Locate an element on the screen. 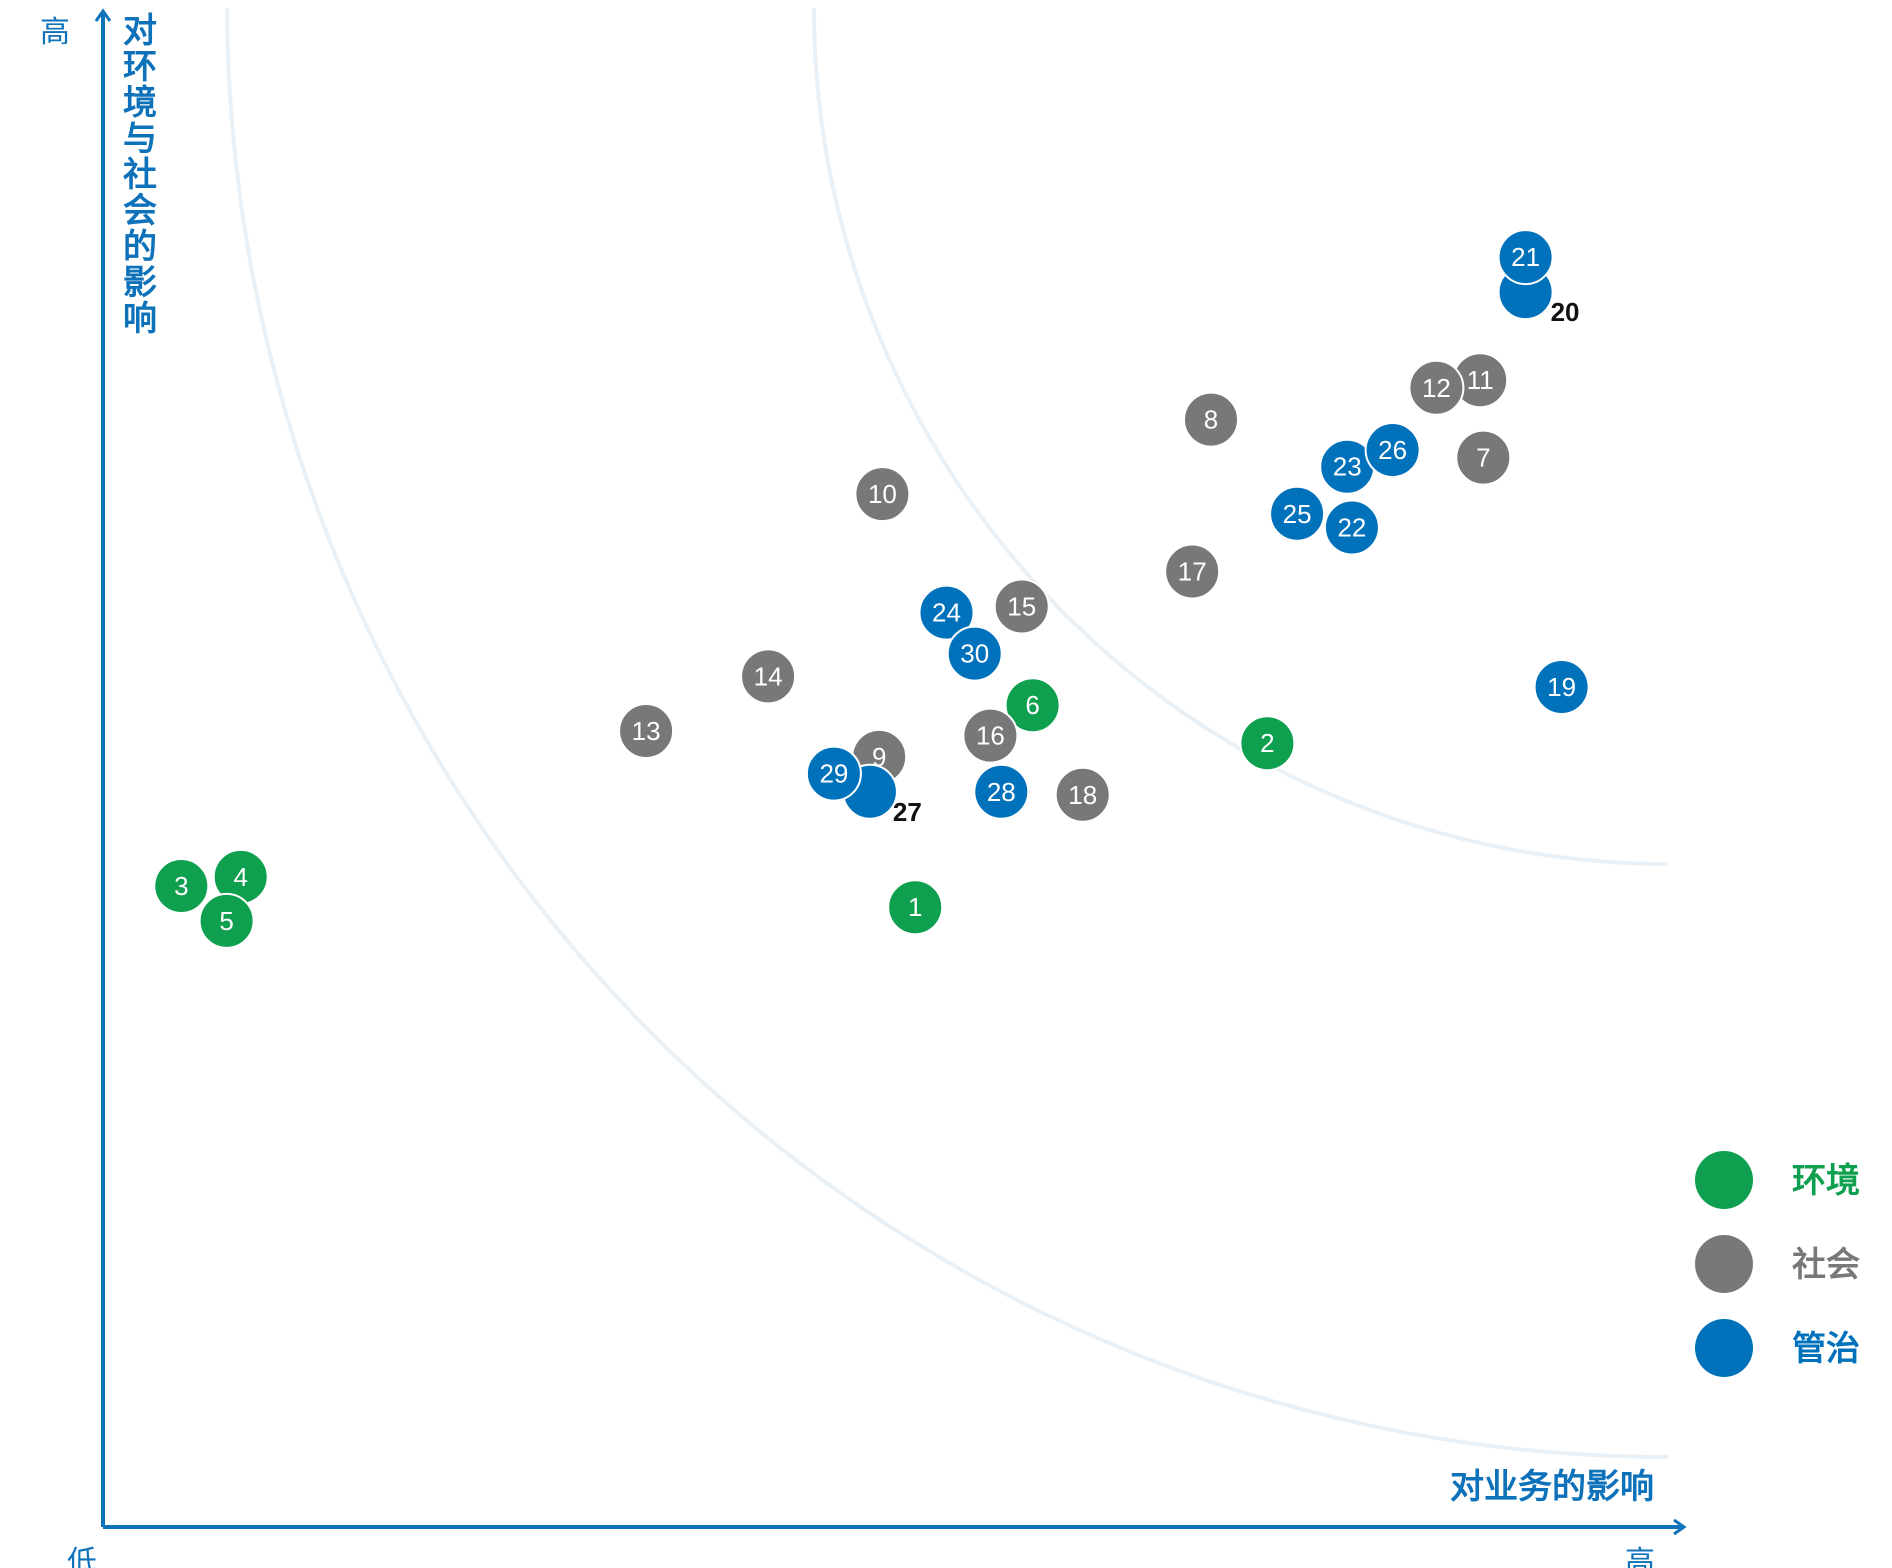 The height and width of the screenshot is (1568, 1892). y-axis-title: 对环境与社会的影响 is located at coordinates (140, 175).